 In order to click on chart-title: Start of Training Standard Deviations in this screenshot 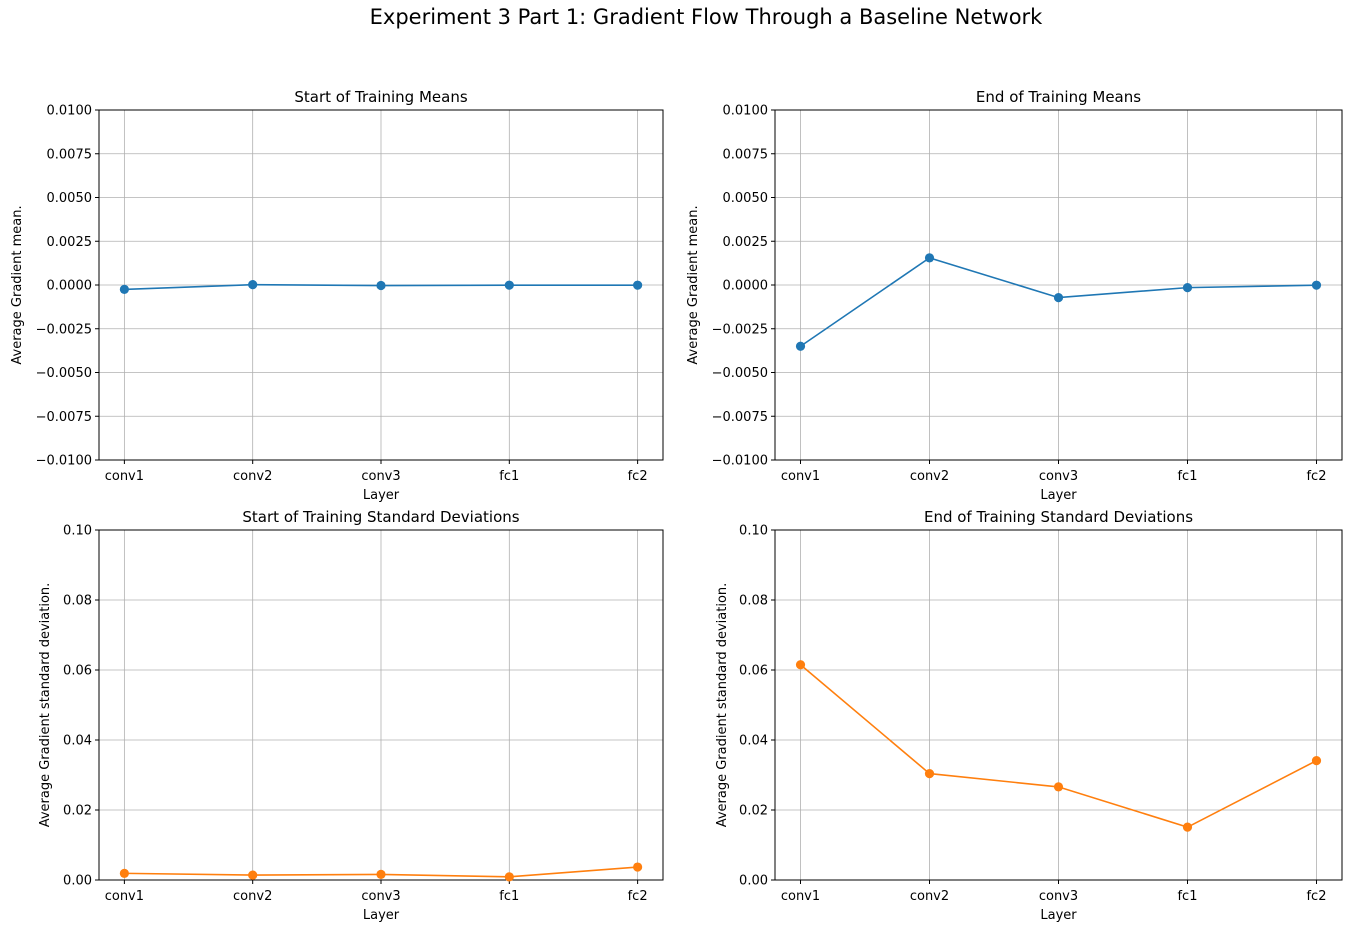, I will do `click(380, 517)`.